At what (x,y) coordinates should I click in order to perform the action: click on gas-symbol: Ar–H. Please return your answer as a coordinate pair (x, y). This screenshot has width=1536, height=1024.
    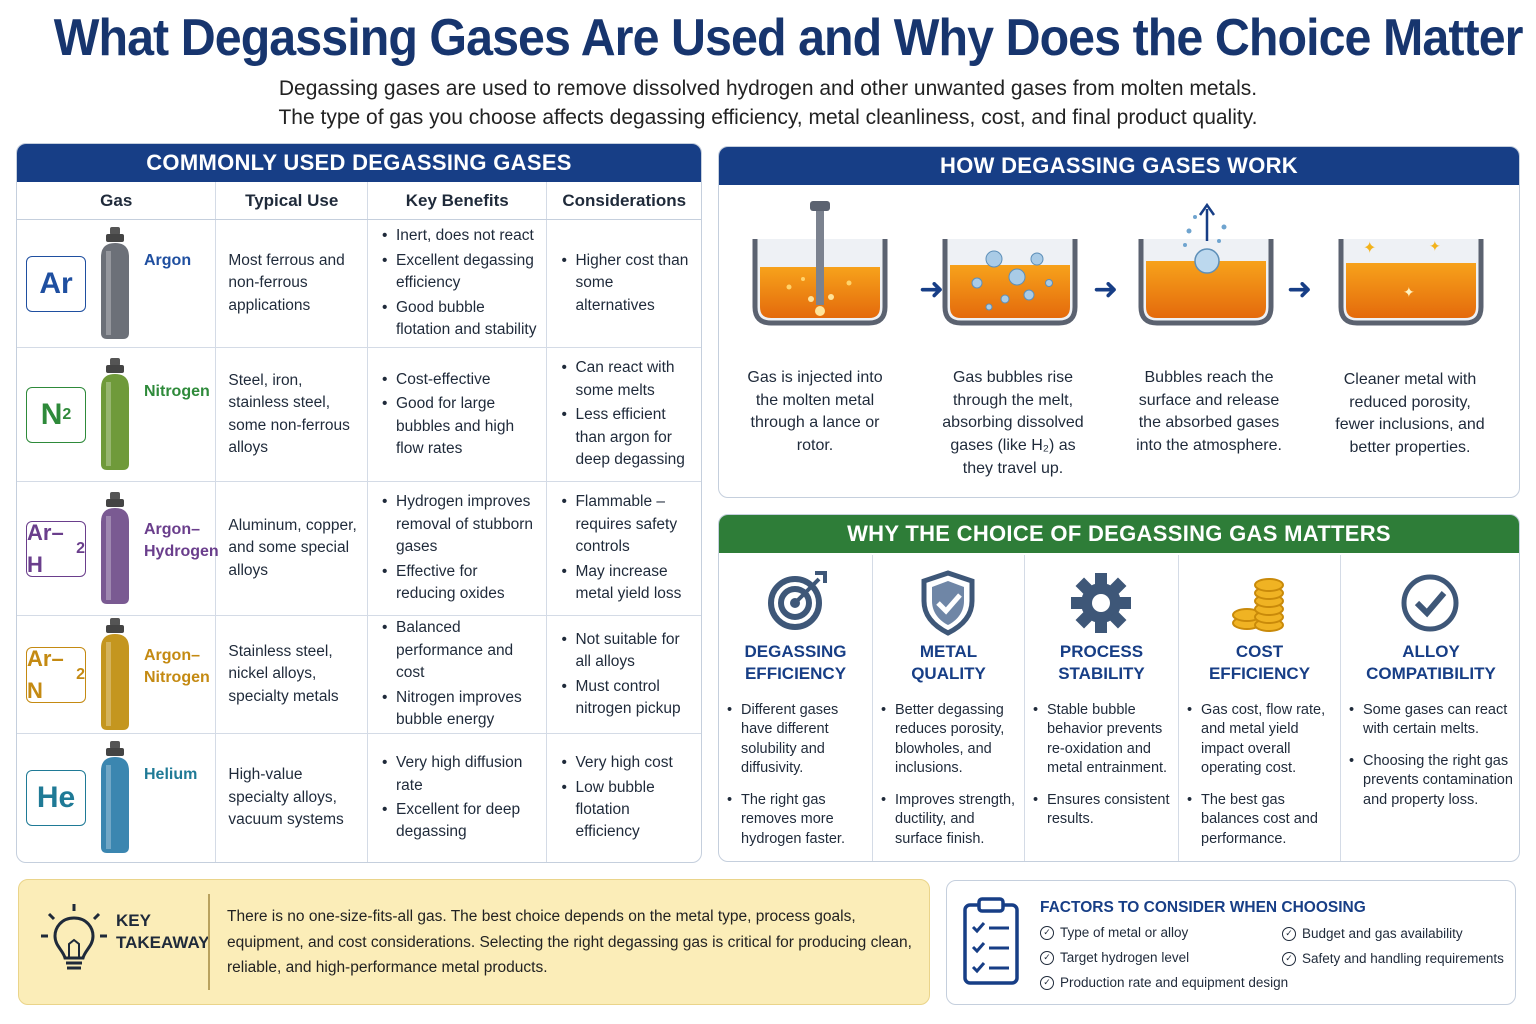
    Looking at the image, I should click on (45, 548).